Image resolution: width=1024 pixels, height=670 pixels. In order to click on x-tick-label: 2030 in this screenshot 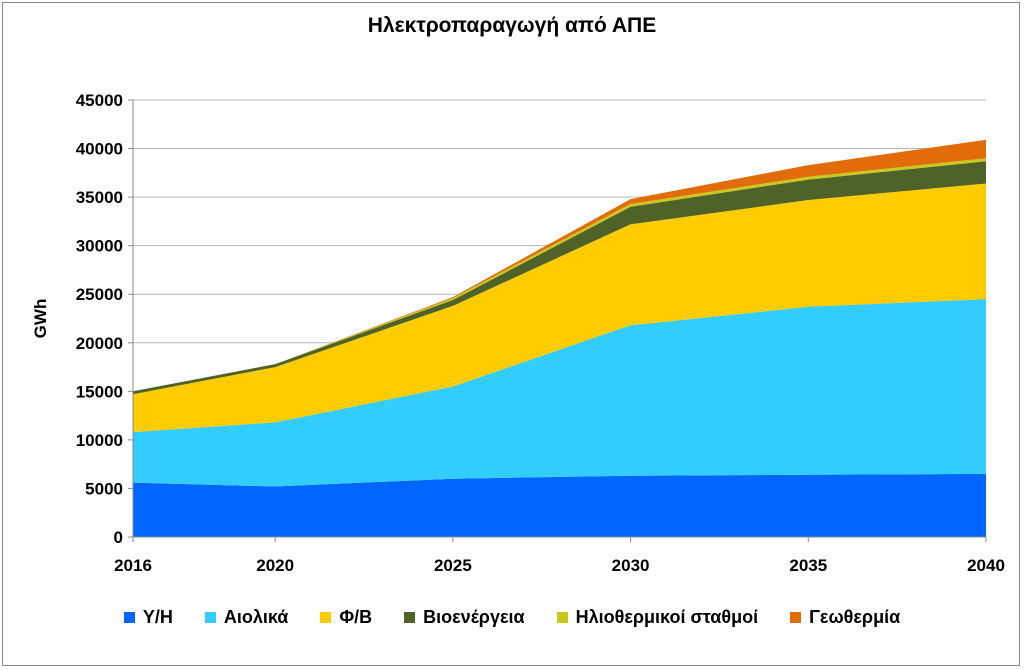, I will do `click(631, 565)`.